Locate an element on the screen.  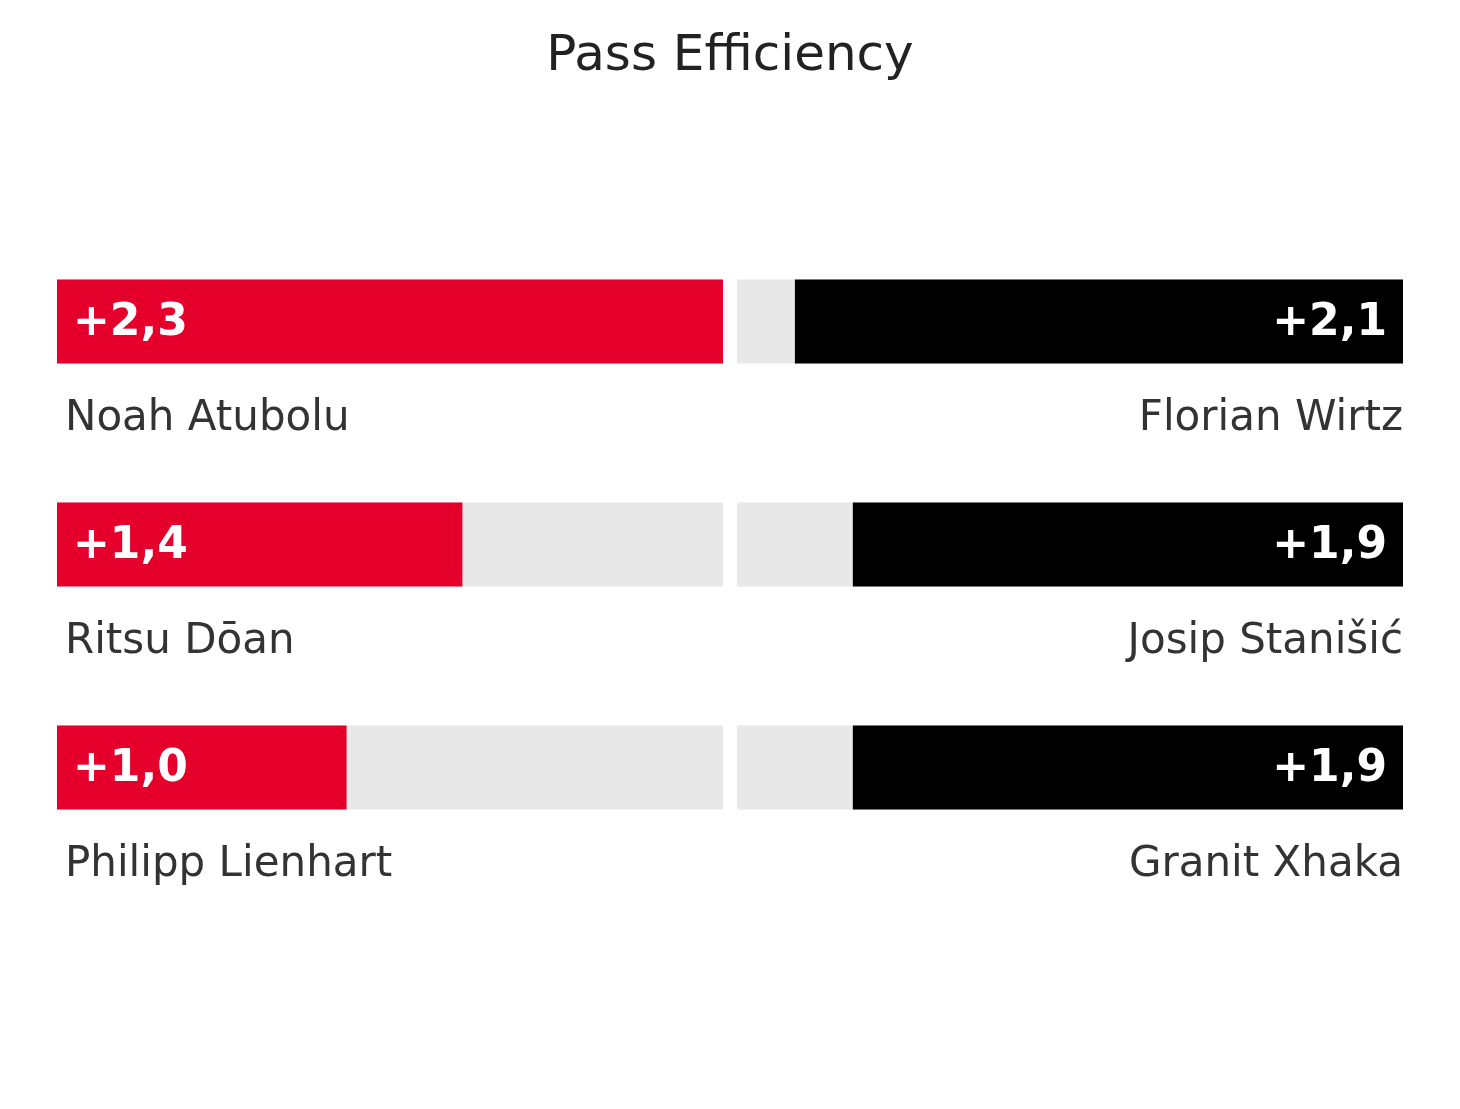
data-label: +2,1 is located at coordinates (1329, 319).